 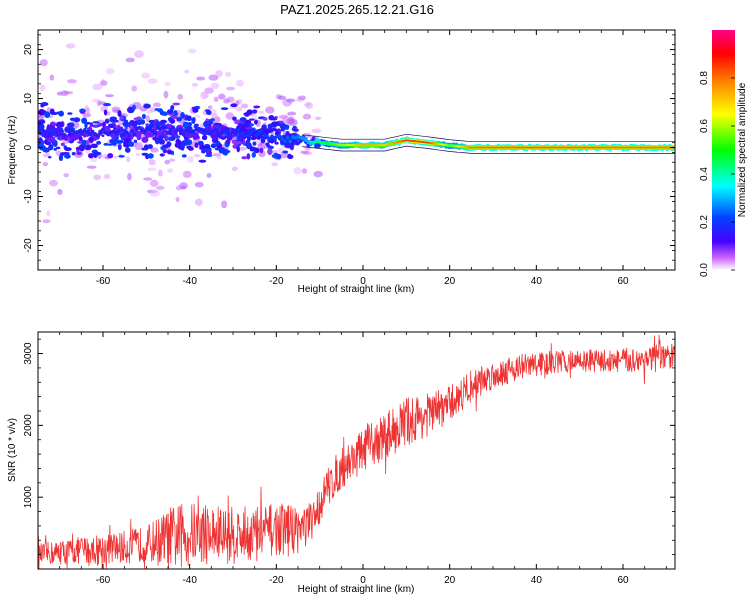 I want to click on x-tick-label: 60, so click(x=623, y=281).